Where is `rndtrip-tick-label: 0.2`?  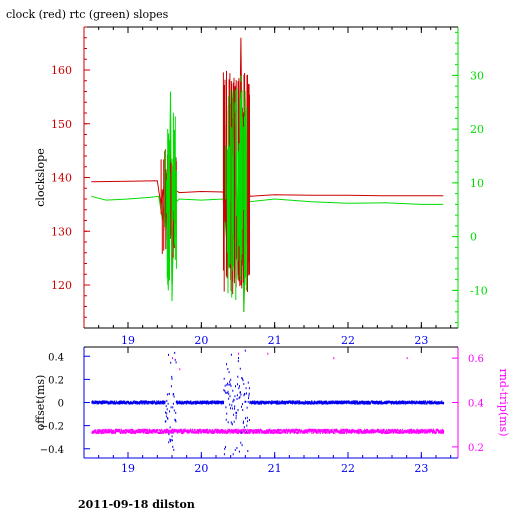 rndtrip-tick-label: 0.2 is located at coordinates (476, 448).